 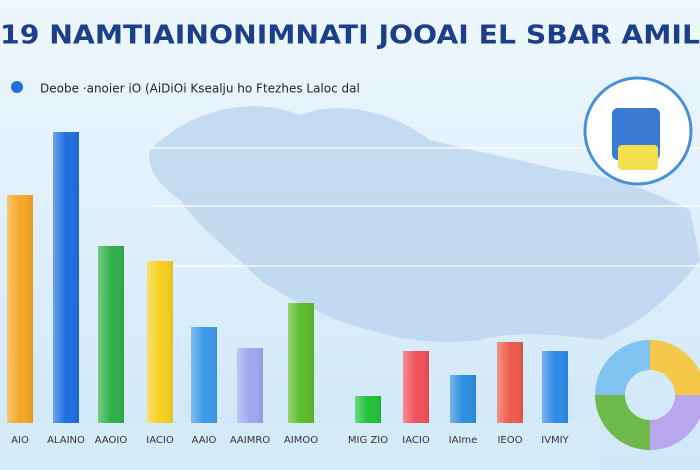 What do you see at coordinates (368, 440) in the screenshot?
I see `x-tick-label: MIG ZIO` at bounding box center [368, 440].